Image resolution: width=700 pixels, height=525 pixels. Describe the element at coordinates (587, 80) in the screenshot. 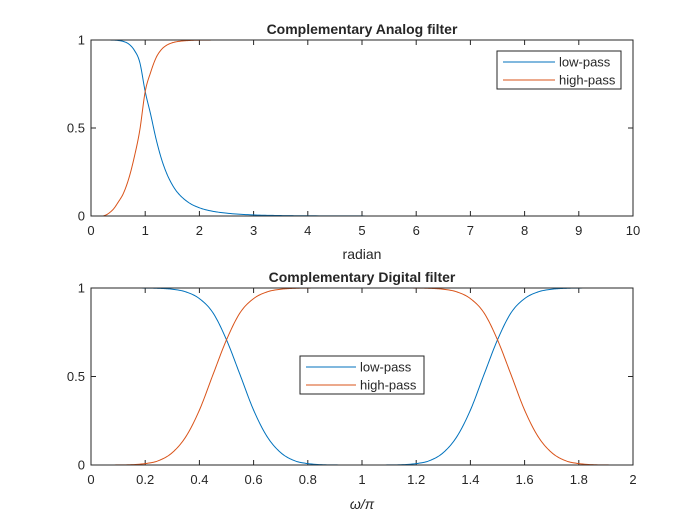

I see `analog-legend-label-high-pass: high-pass` at that location.